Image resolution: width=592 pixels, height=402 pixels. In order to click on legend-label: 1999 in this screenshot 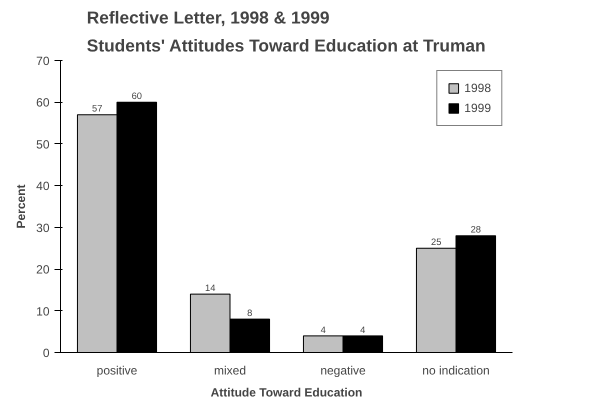, I will do `click(477, 108)`.